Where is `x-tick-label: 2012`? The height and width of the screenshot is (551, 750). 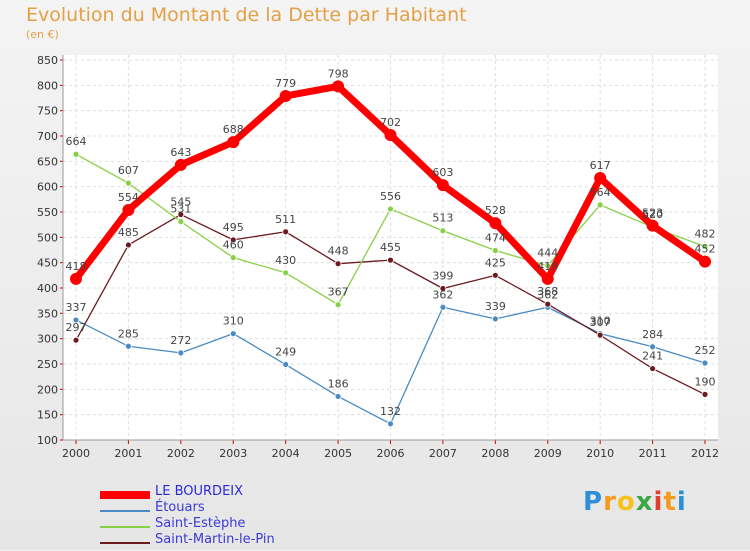 x-tick-label: 2012 is located at coordinates (705, 453).